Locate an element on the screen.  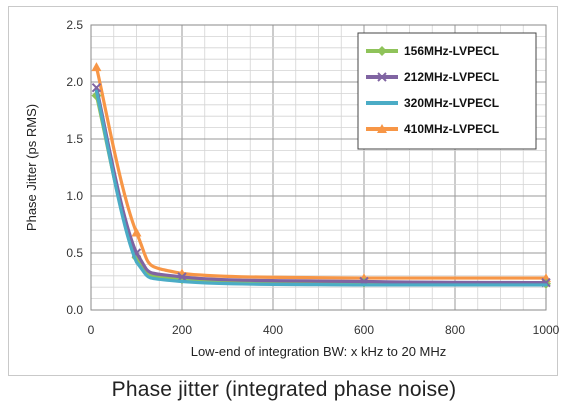
x-tick-label: 400 is located at coordinates (273, 330).